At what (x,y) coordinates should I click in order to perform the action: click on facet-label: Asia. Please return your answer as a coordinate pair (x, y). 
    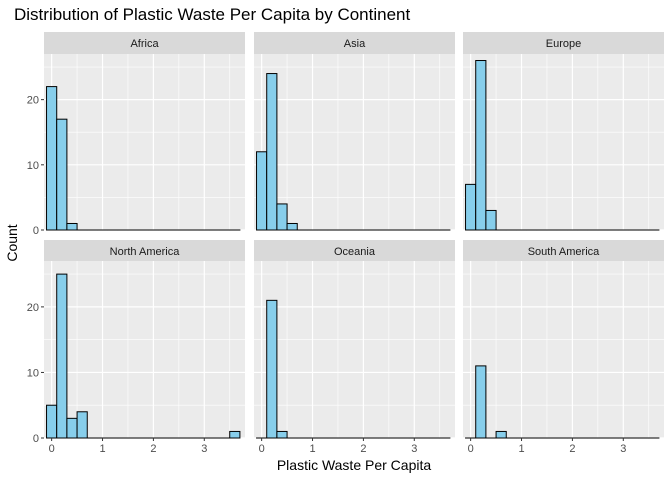
    Looking at the image, I should click on (355, 44).